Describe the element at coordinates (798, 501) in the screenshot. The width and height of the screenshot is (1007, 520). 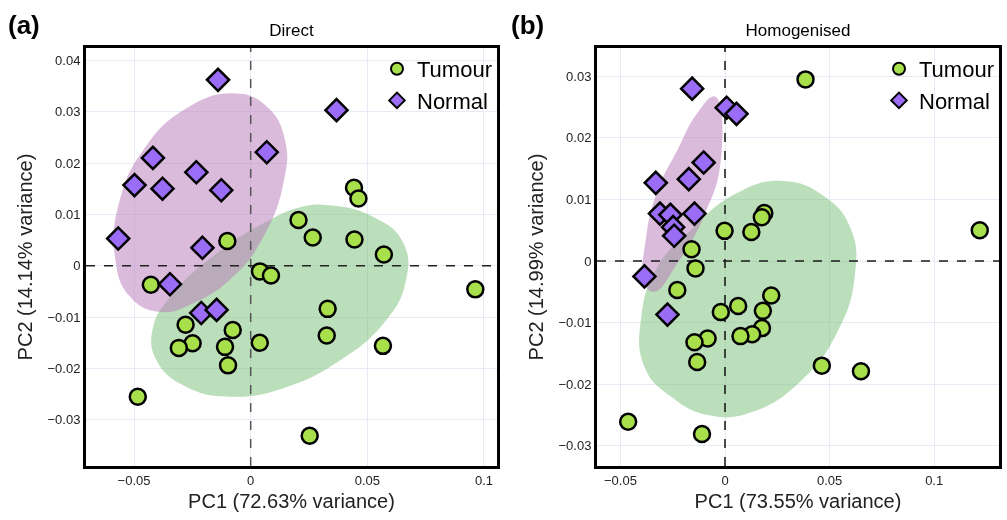
I see `x-axis-title: PC1 (73.55% variance)` at that location.